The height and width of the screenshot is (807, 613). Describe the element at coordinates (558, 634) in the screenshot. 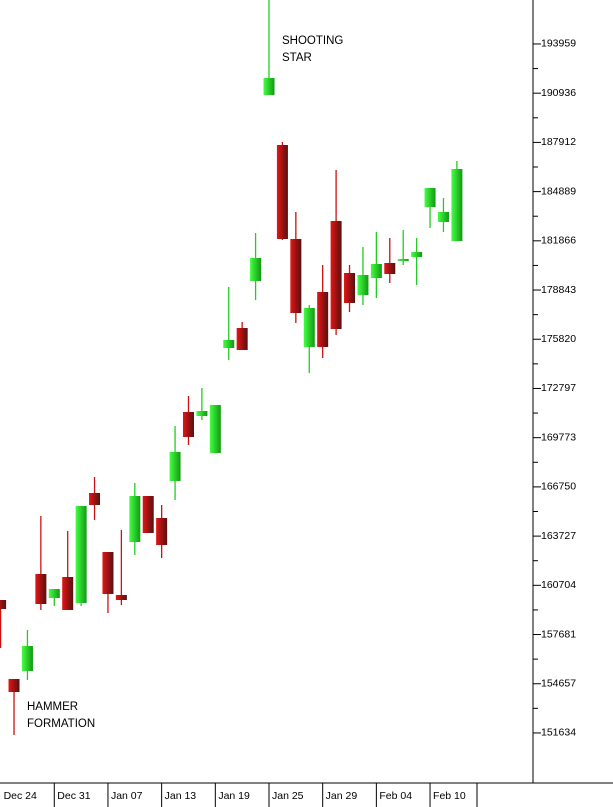

I see `y-tick-label: 157681` at that location.